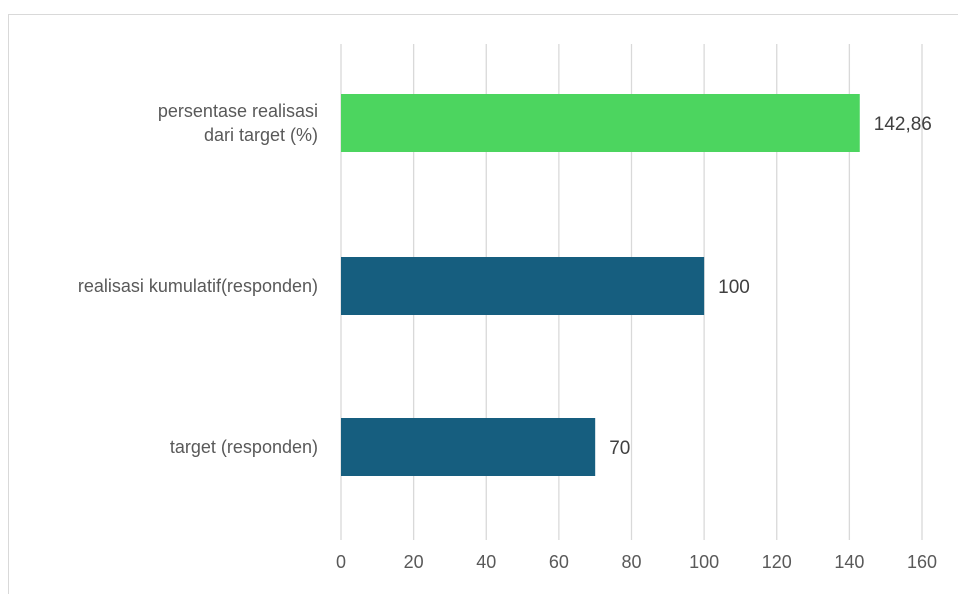 This screenshot has width=958, height=594. Describe the element at coordinates (559, 562) in the screenshot. I see `x-tick-label-60: 60` at that location.